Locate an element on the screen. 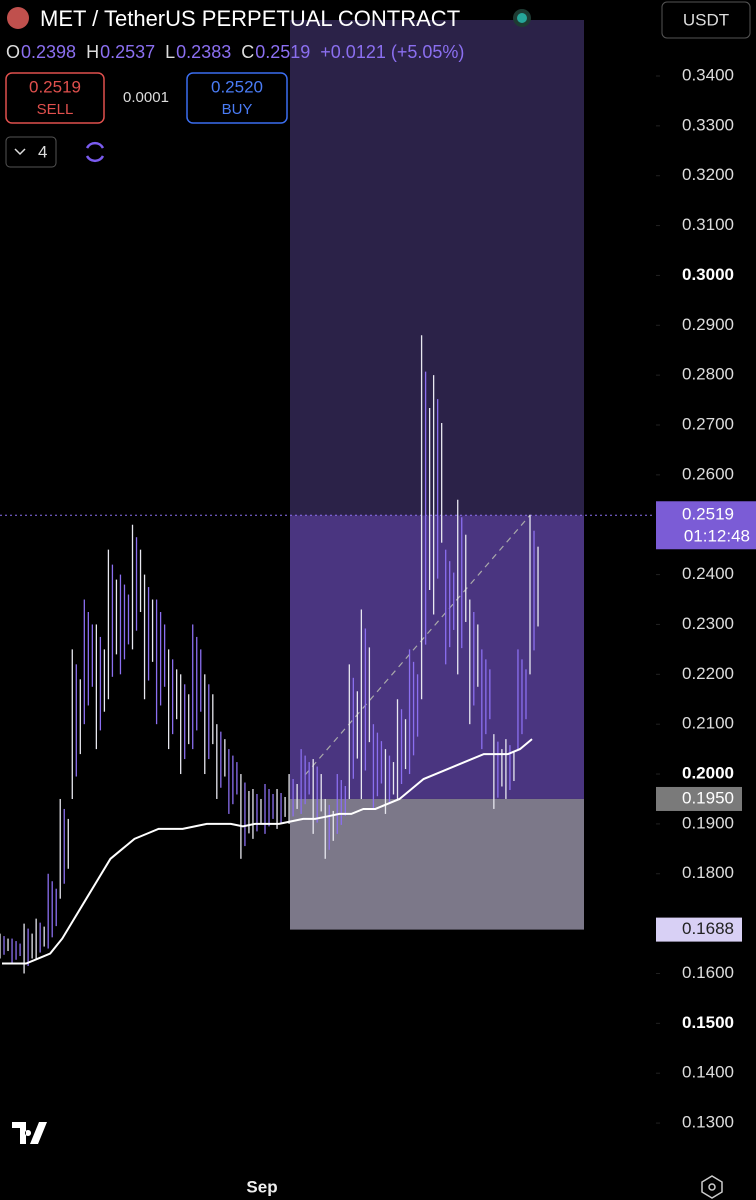 This screenshot has height=1200, width=756. y-tick-label: 0.1600 is located at coordinates (708, 972).